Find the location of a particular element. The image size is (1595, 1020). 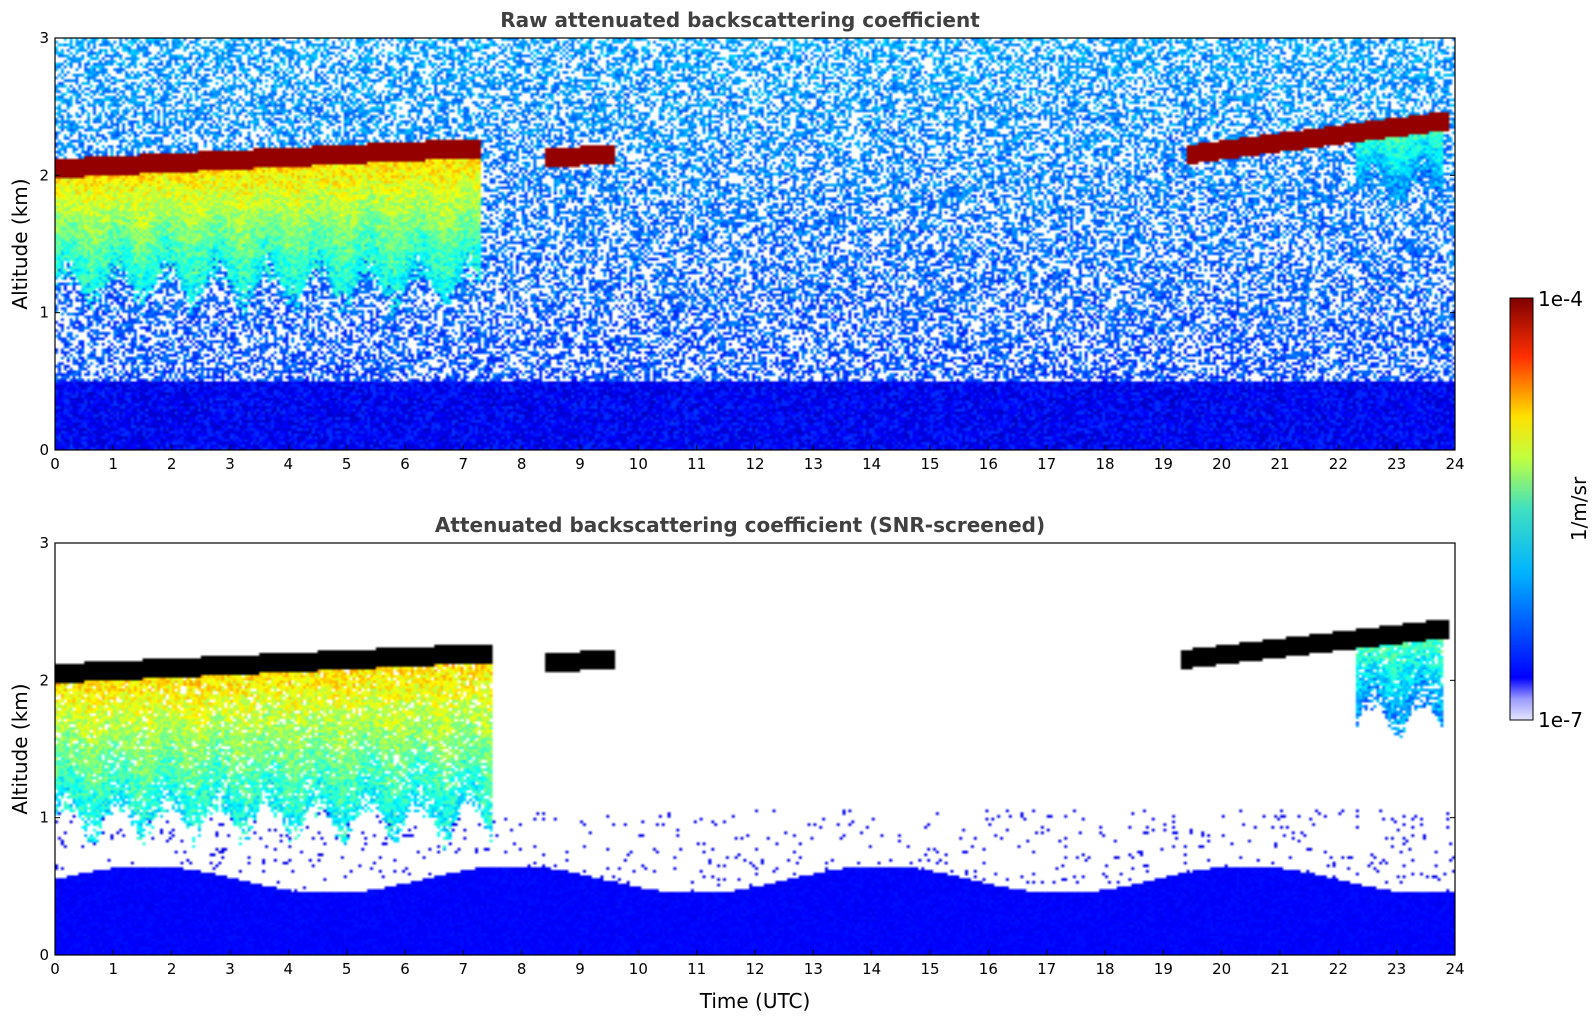

panel-raw-x-axis: 0 1 2 3 4 5 6 7 8 9 10 11 12 13 14 15 16 17 18 19 20 21 22 23 24 is located at coordinates (757, 459).